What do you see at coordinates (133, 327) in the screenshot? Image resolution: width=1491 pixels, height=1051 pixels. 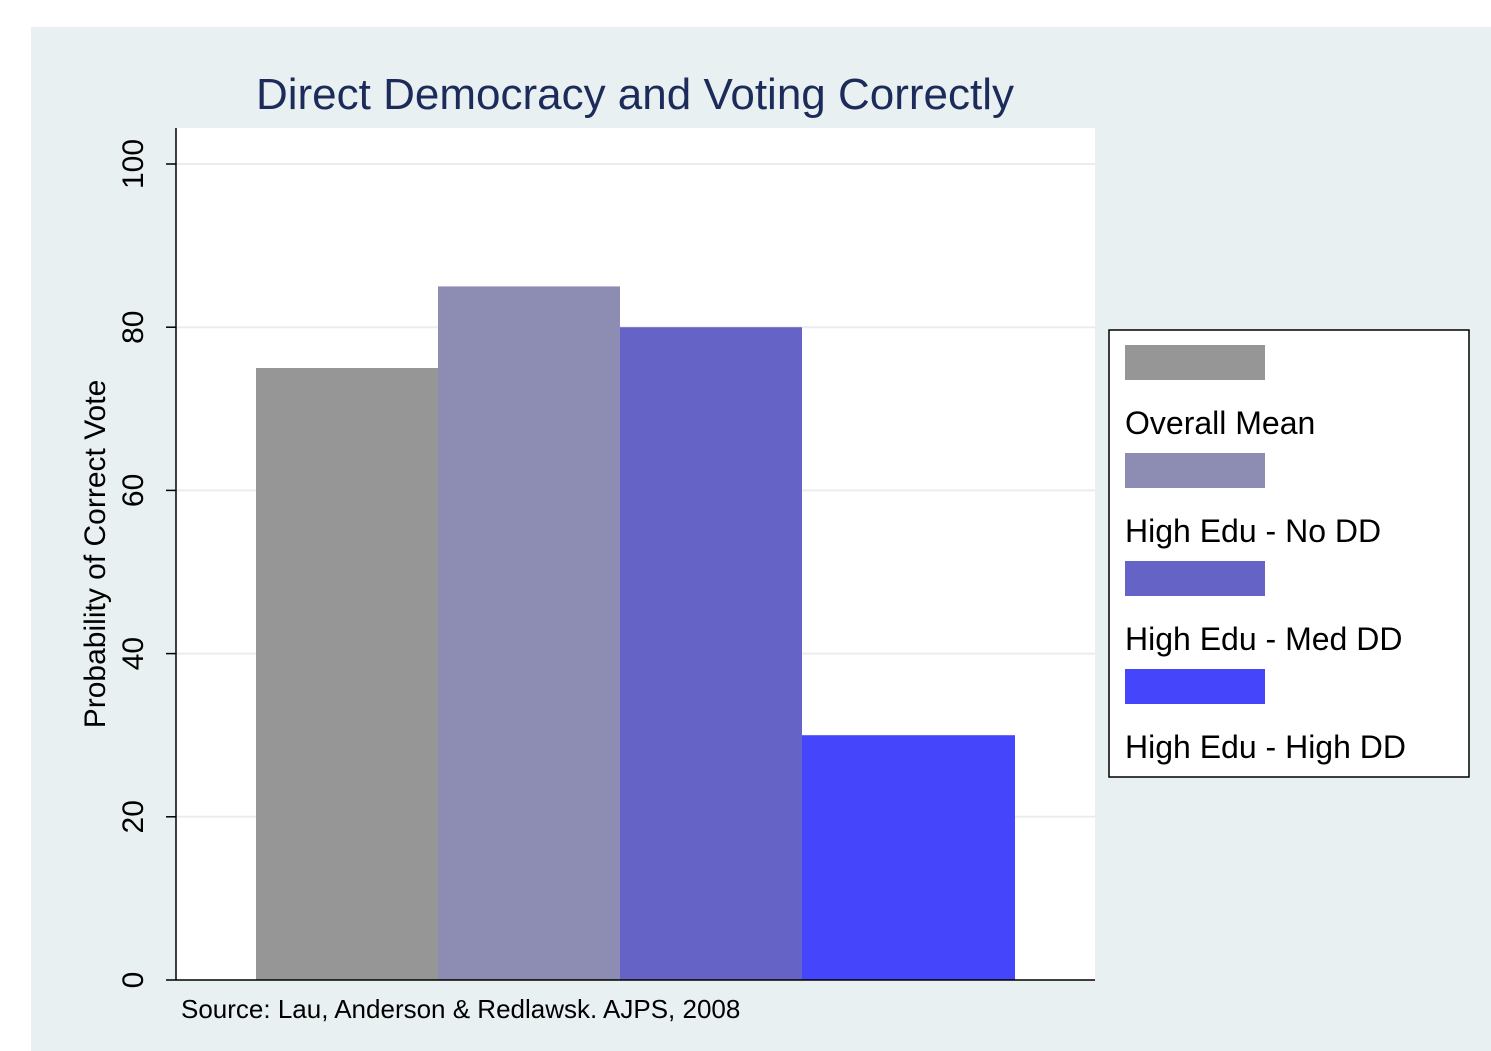 I see `y-tick-label: 80` at bounding box center [133, 327].